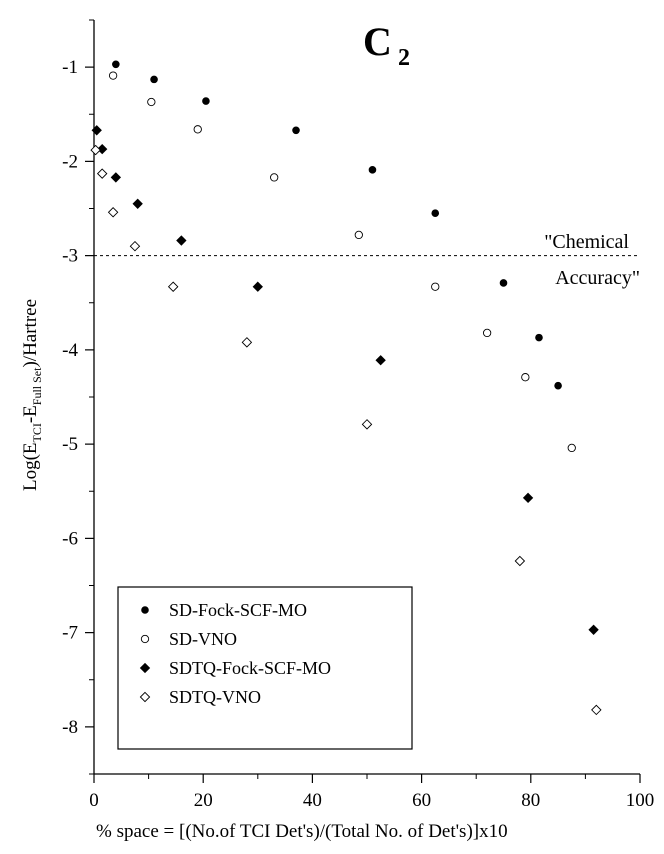  I want to click on y-tick-label: -8, so click(70, 727).